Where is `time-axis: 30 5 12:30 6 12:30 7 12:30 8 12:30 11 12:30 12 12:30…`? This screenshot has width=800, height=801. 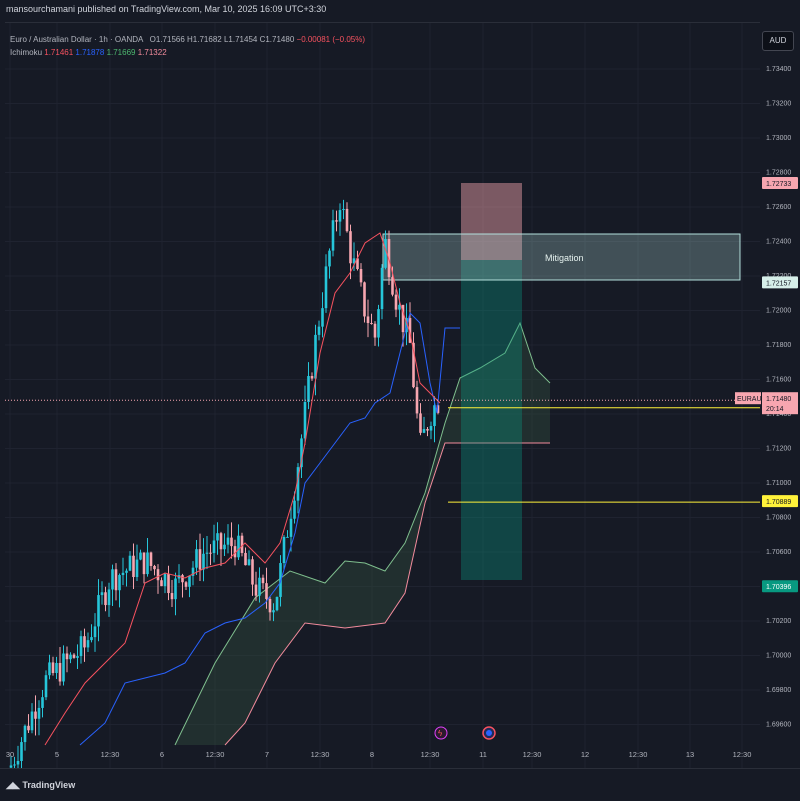
time-axis: 30 5 12:30 6 12:30 7 12:30 8 12:30 11 12:30 12 12:30… is located at coordinates (400, 755).